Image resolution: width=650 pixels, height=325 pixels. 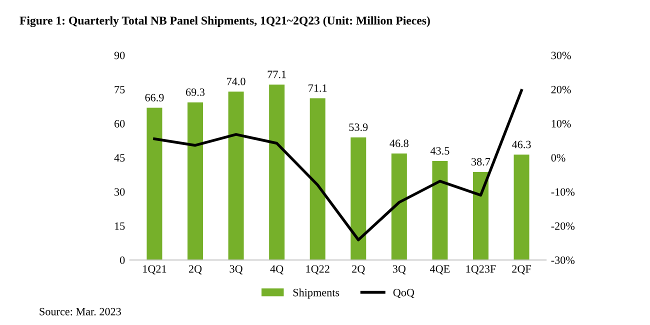 I want to click on y2-tick-label: -20%, so click(x=563, y=226).